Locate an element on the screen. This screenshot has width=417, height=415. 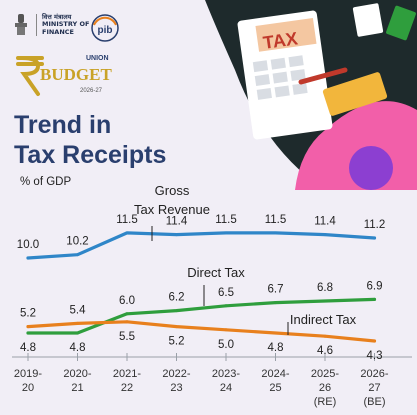
series-line-direct-tax is located at coordinates (201, 316).